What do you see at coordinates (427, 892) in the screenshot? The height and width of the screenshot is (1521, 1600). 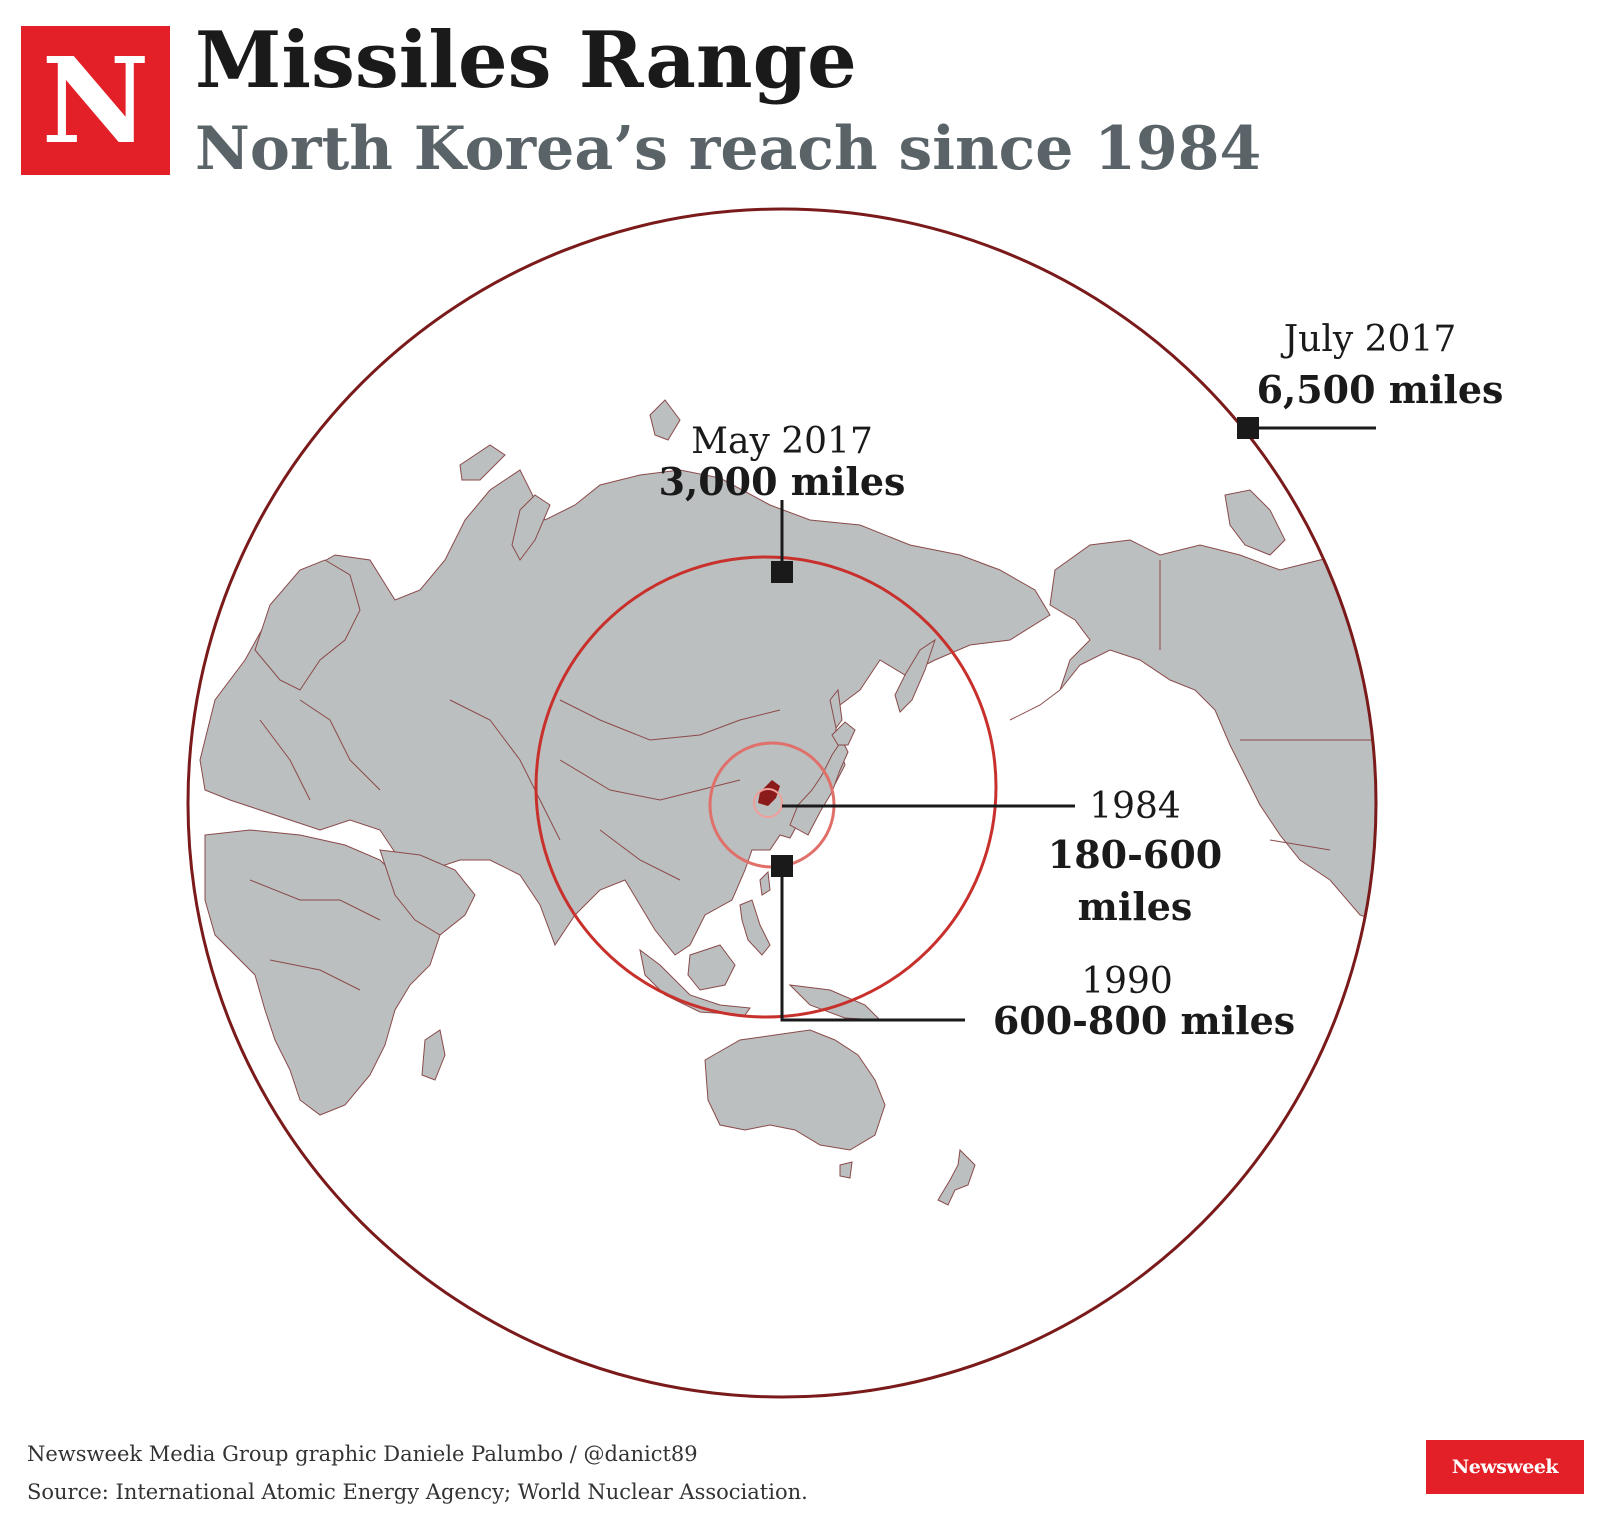 I see `land-arabia` at bounding box center [427, 892].